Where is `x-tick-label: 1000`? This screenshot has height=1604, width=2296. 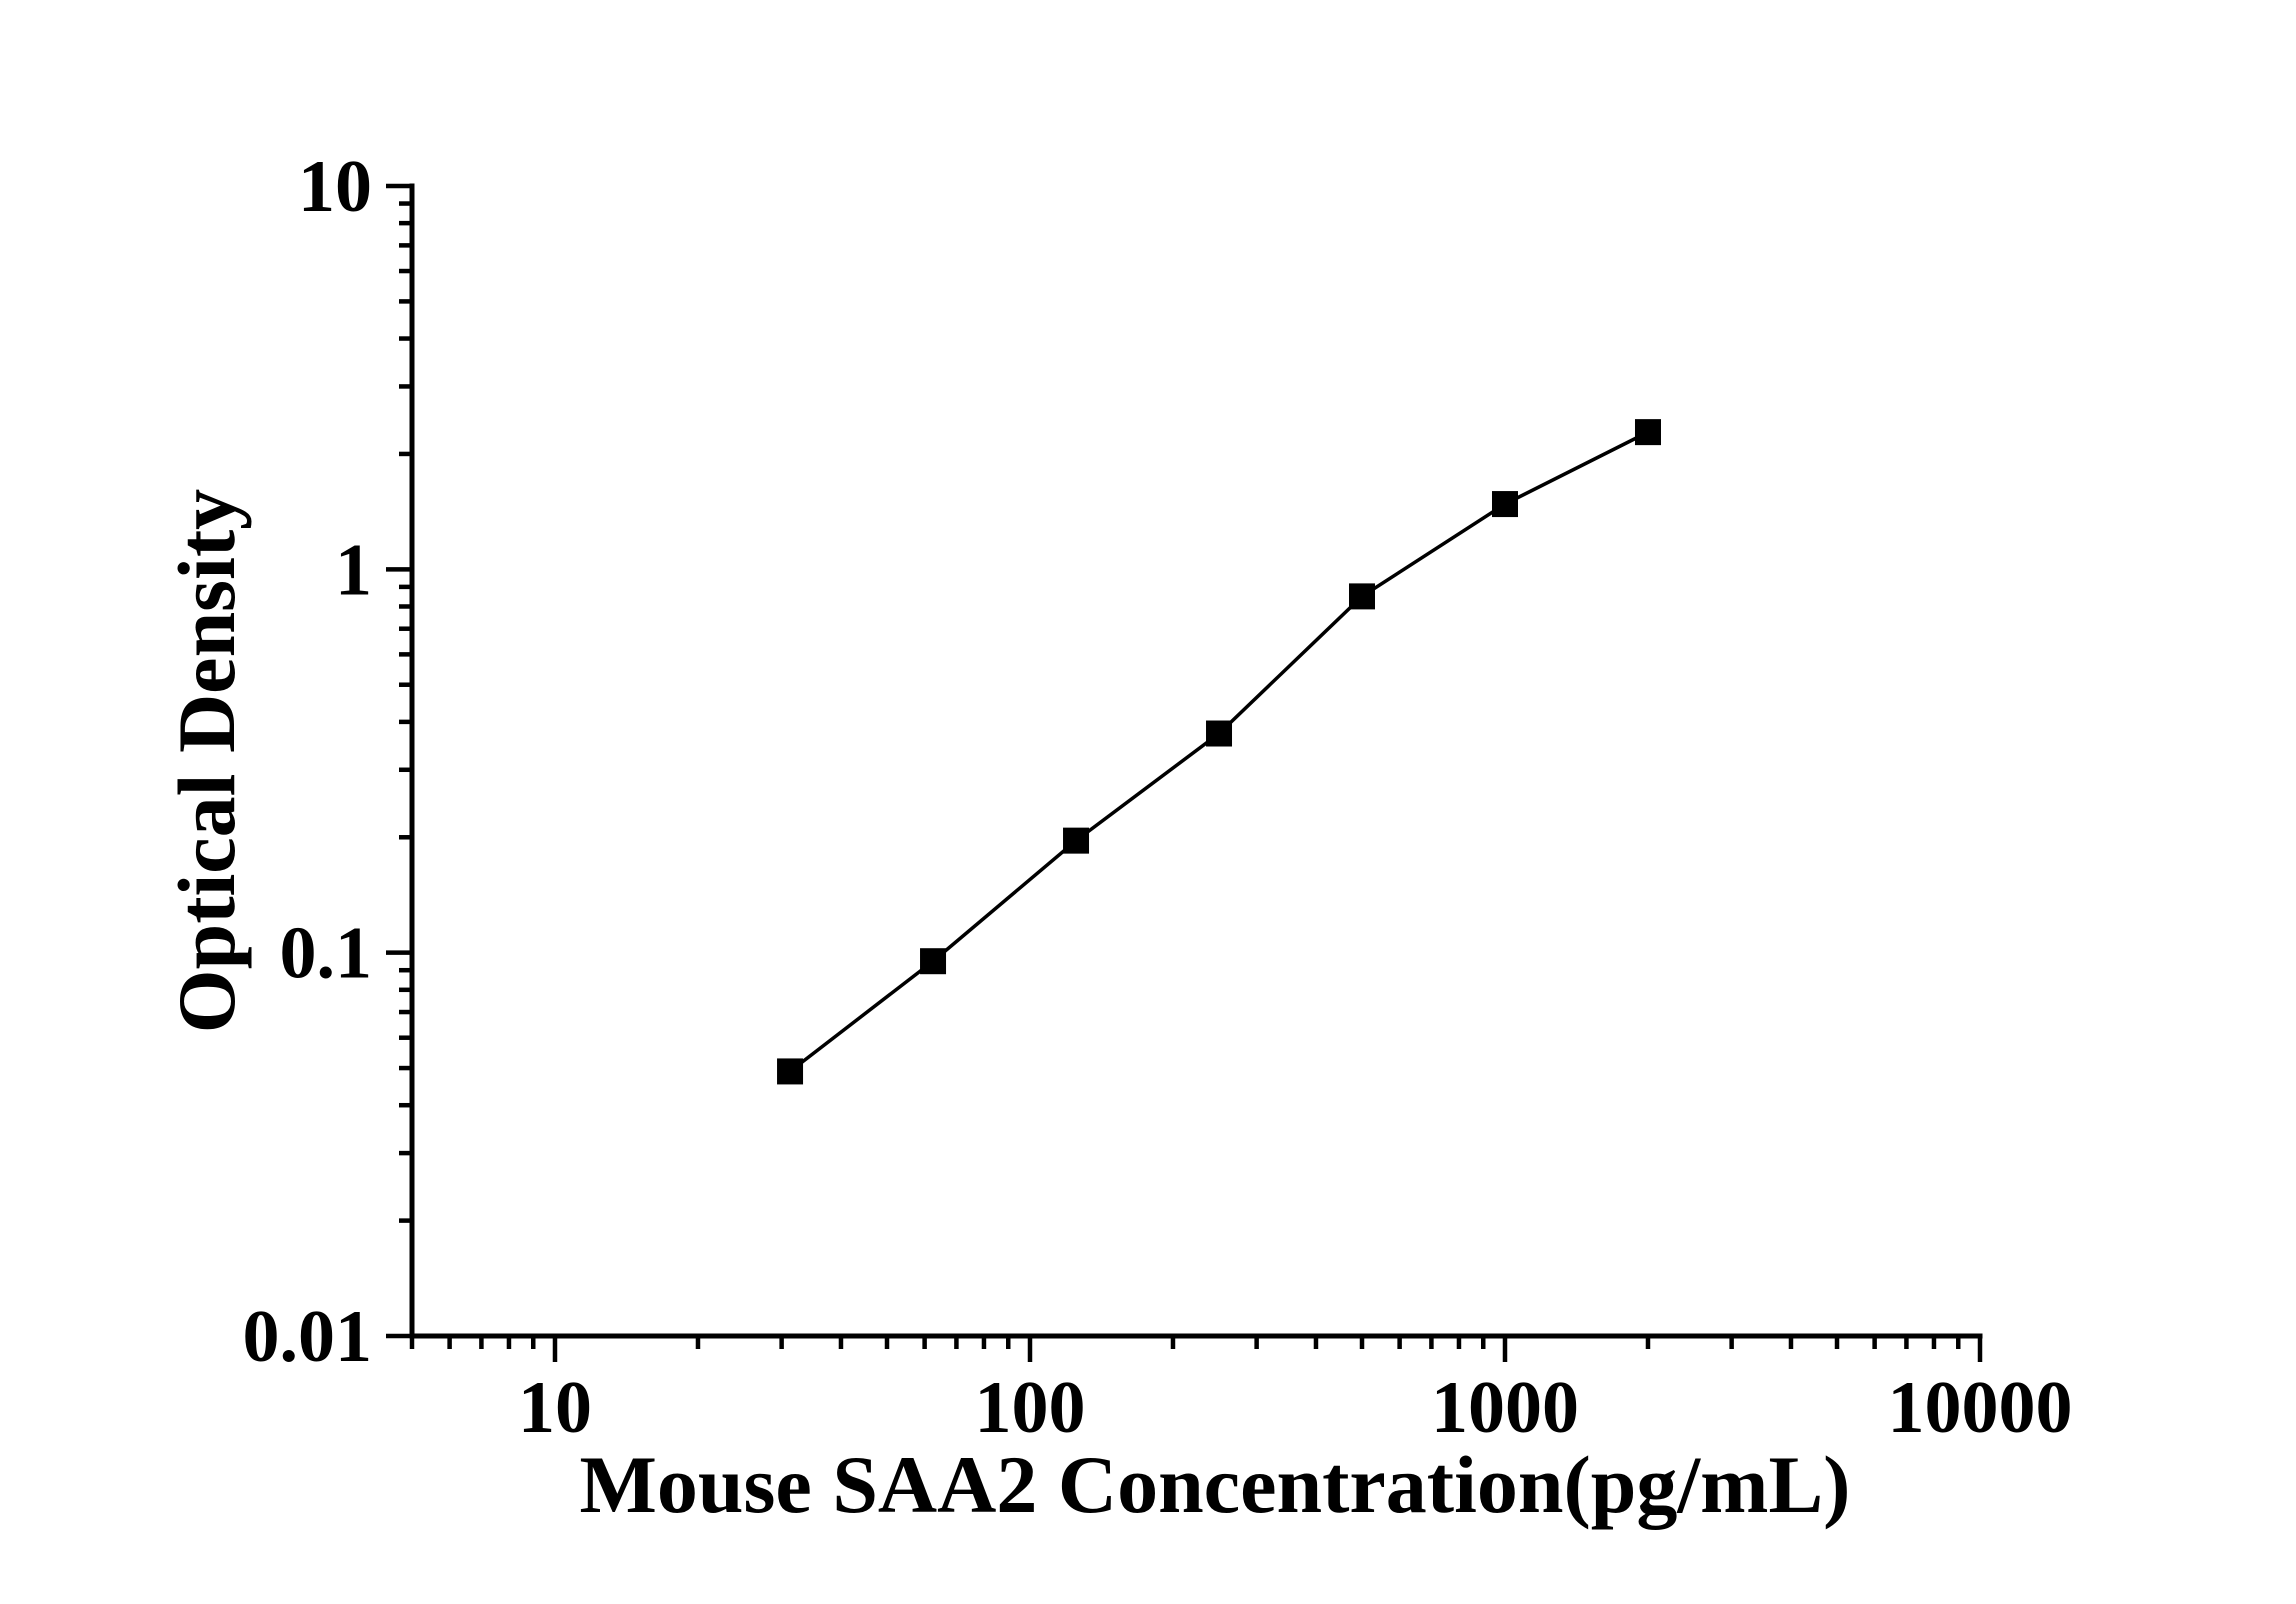
x-tick-label: 1000 is located at coordinates (1505, 1408).